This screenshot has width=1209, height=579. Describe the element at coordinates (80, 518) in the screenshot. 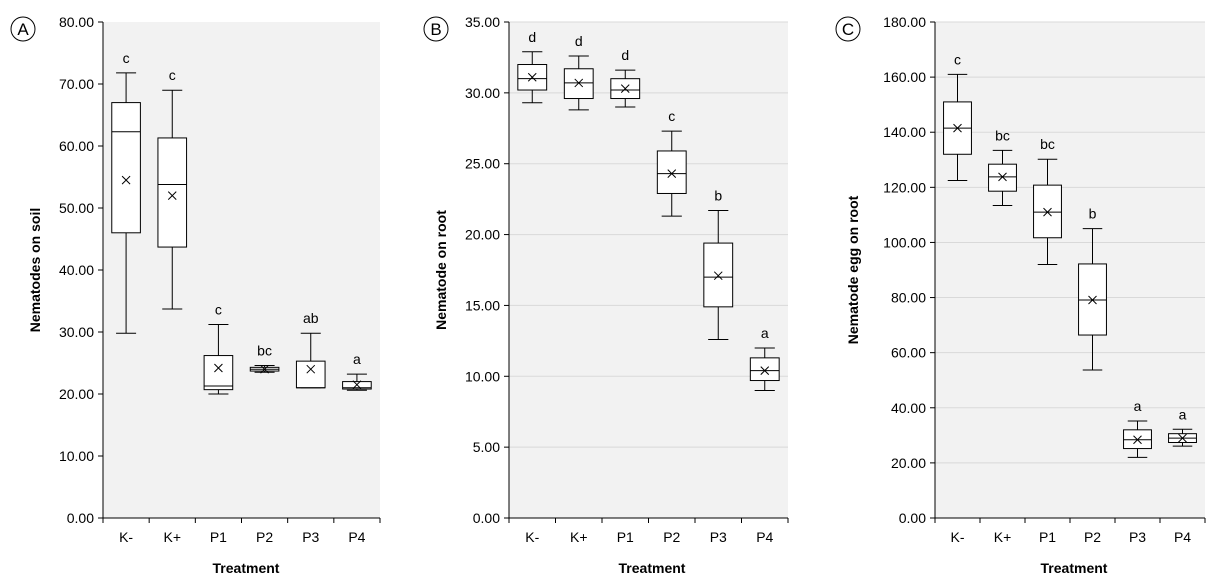

I see `y-tick-label: 0.00` at that location.